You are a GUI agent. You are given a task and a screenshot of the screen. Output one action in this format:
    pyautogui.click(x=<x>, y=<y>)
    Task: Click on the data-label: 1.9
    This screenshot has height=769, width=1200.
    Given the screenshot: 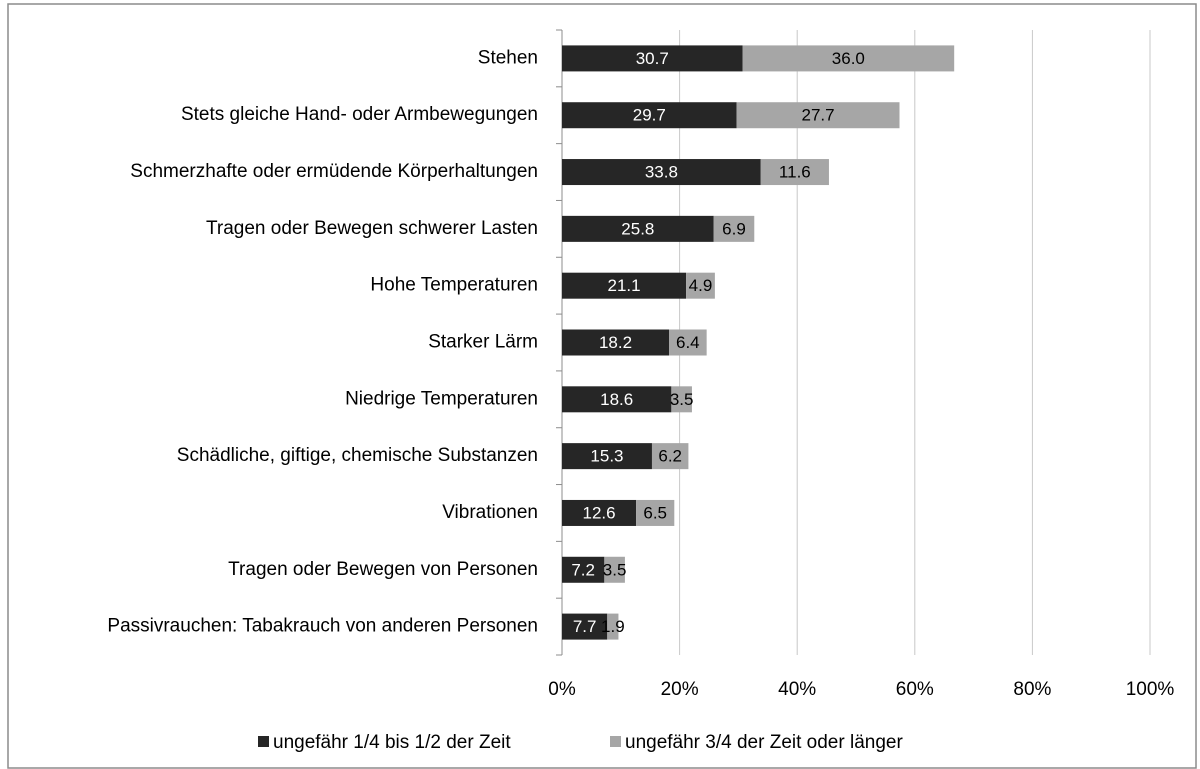 What is the action you would take?
    pyautogui.click(x=613, y=626)
    